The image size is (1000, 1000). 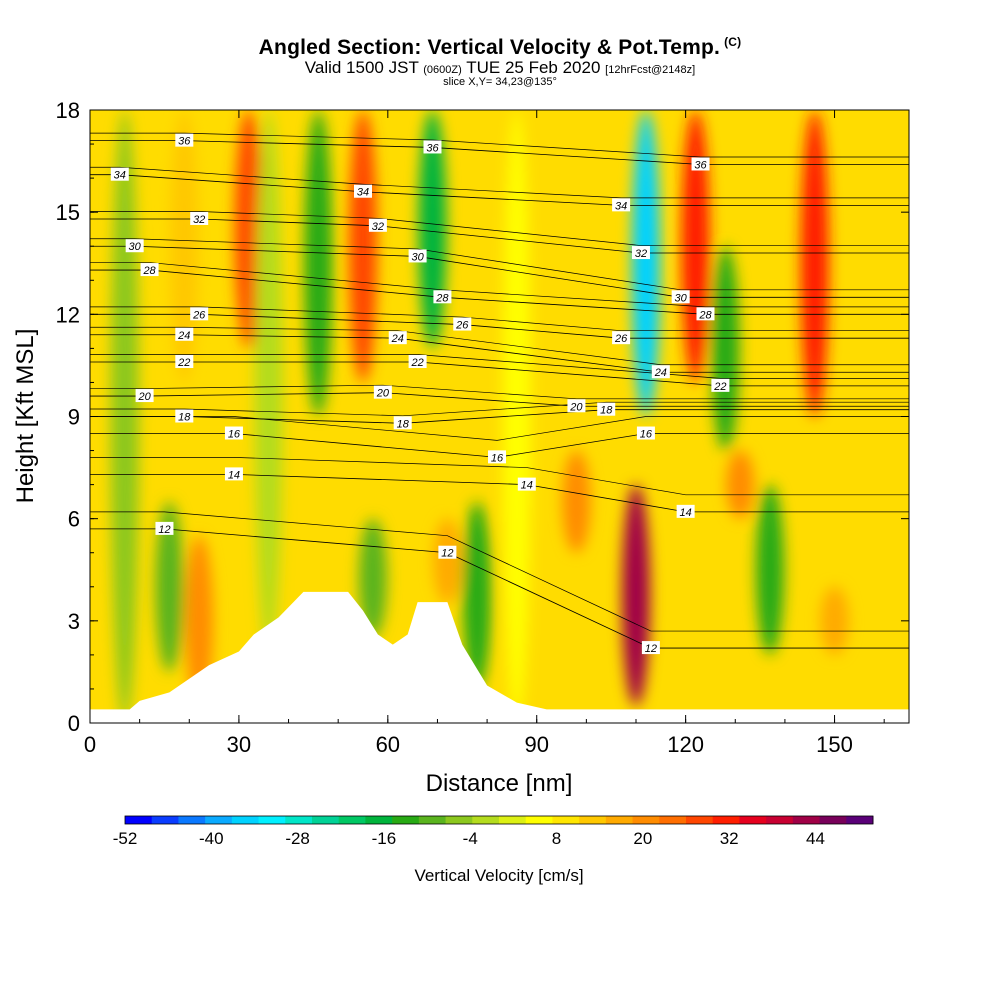 I want to click on colorbar-frame, so click(x=499, y=820).